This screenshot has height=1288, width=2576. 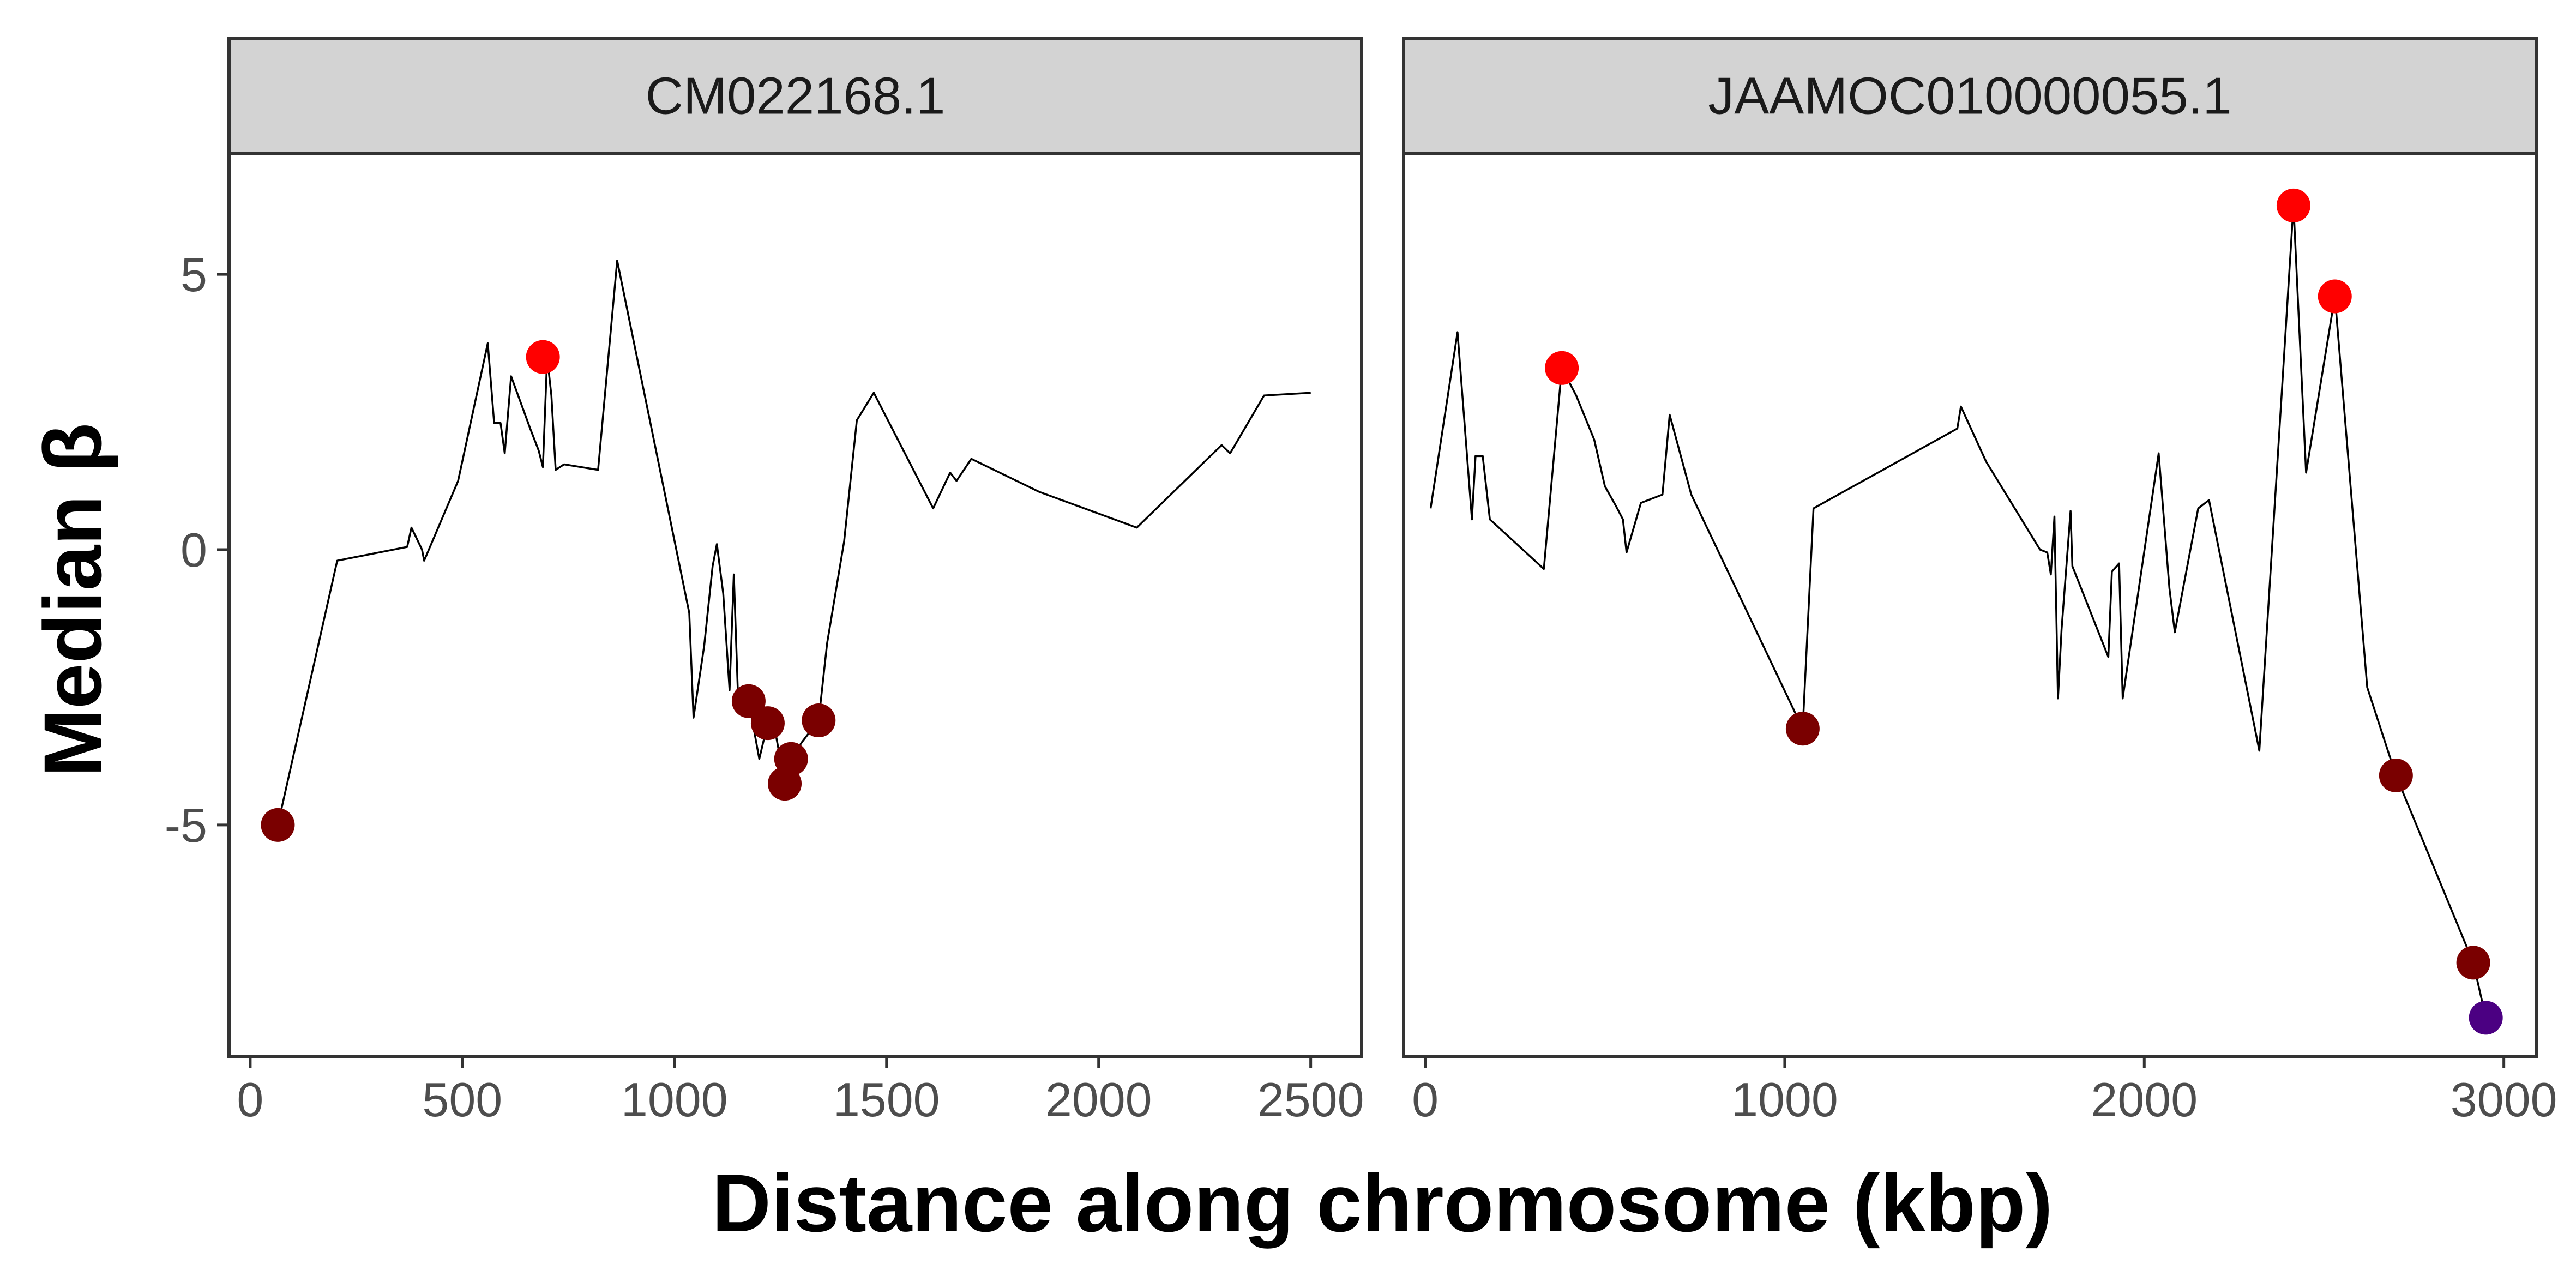 I want to click on facet-title: JAAMOC010000055.1, so click(x=1970, y=96).